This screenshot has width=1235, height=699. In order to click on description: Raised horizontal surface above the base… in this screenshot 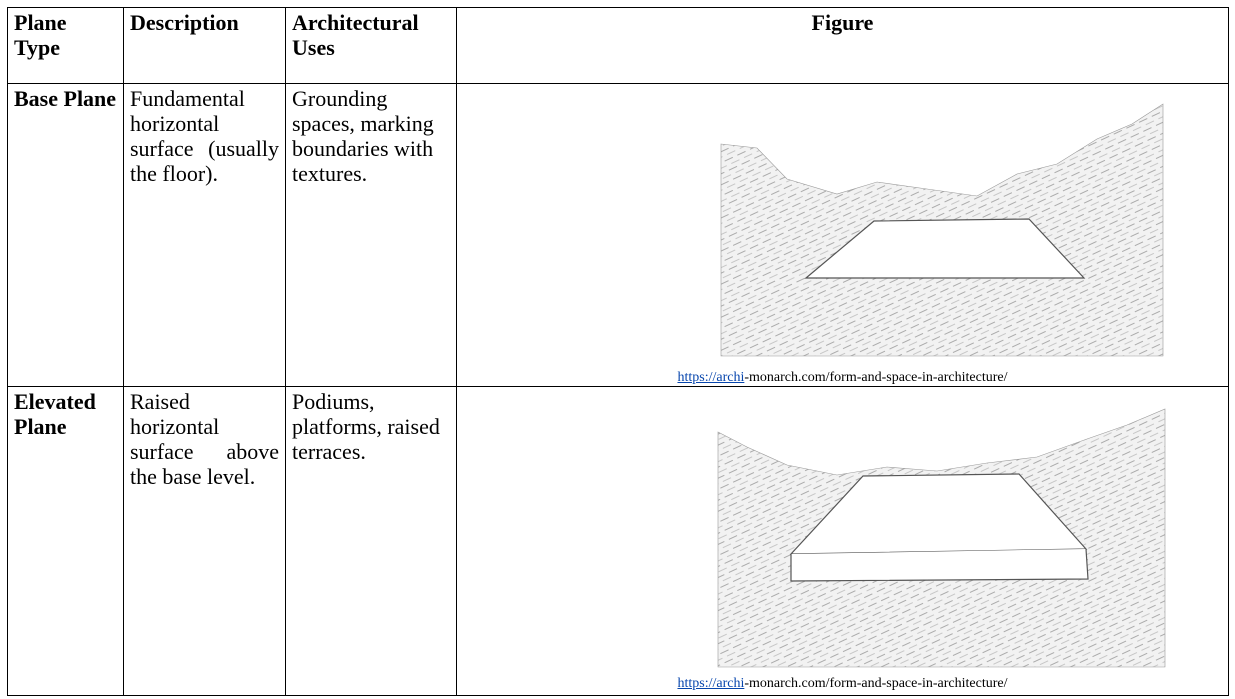, I will do `click(204, 541)`.